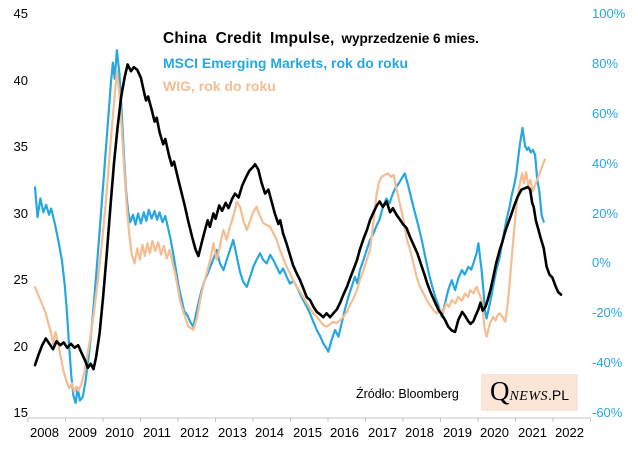  Describe the element at coordinates (82, 432) in the screenshot. I see `x-axis-label: 2009` at that location.